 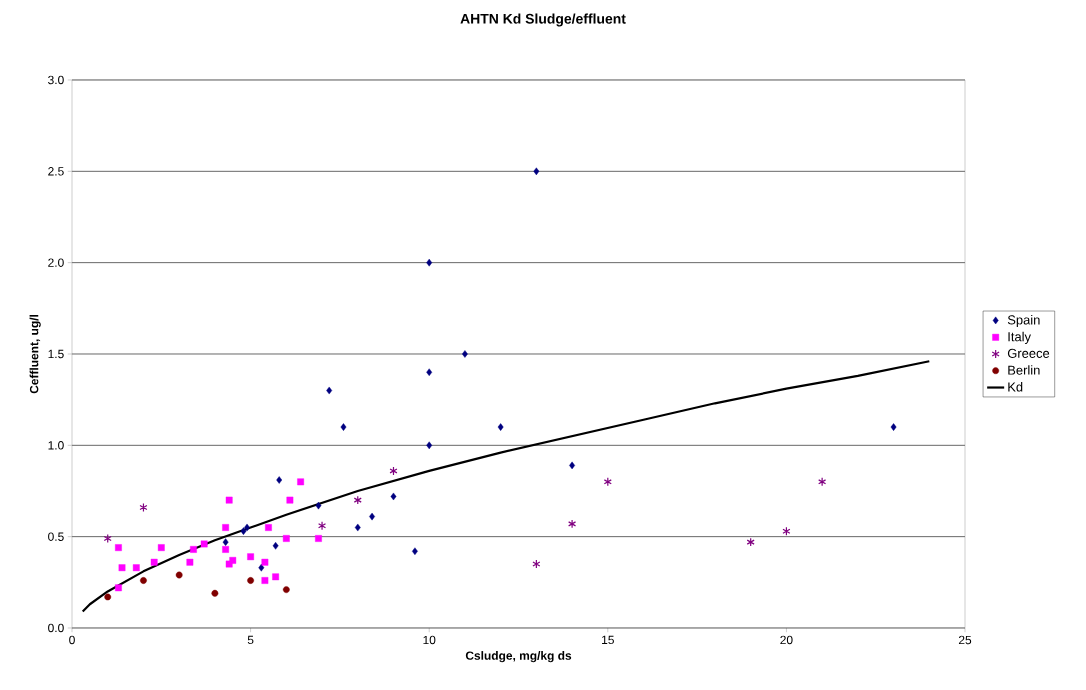 I want to click on legend-label: Spain, so click(x=1023, y=321).